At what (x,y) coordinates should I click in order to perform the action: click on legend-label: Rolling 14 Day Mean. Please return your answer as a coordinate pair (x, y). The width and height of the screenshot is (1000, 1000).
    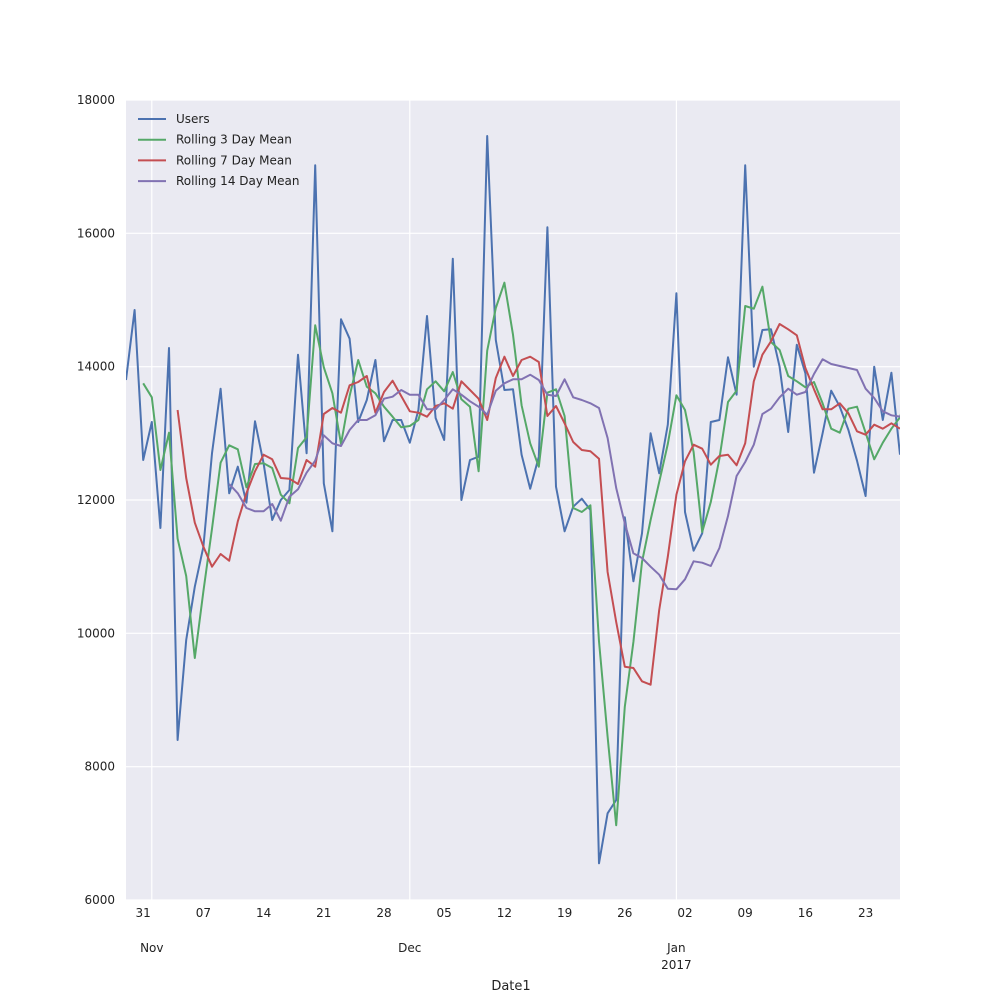
    Looking at the image, I should click on (237, 181).